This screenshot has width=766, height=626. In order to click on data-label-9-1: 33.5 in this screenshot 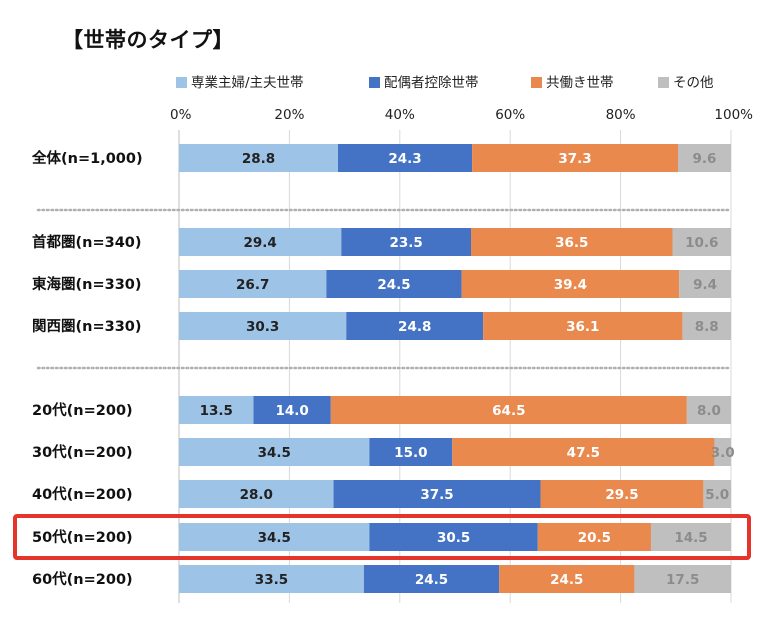, I will do `click(271, 580)`.